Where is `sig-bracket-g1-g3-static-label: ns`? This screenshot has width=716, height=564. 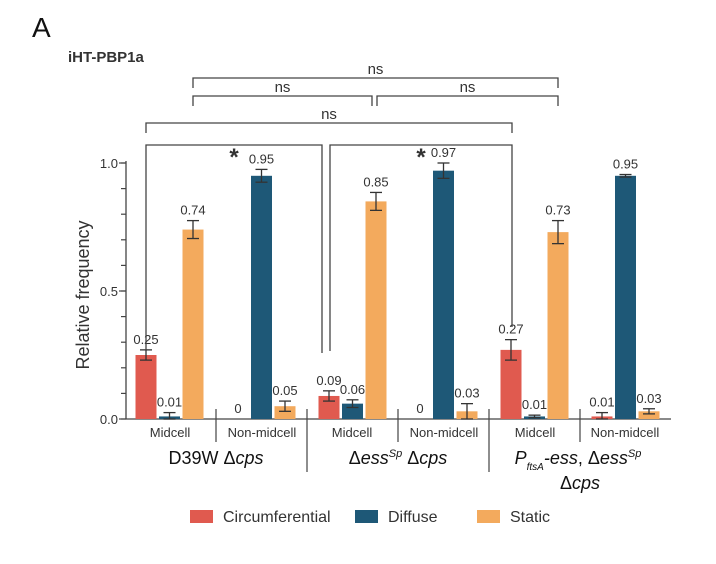 sig-bracket-g1-g3-static-label: ns is located at coordinates (376, 69).